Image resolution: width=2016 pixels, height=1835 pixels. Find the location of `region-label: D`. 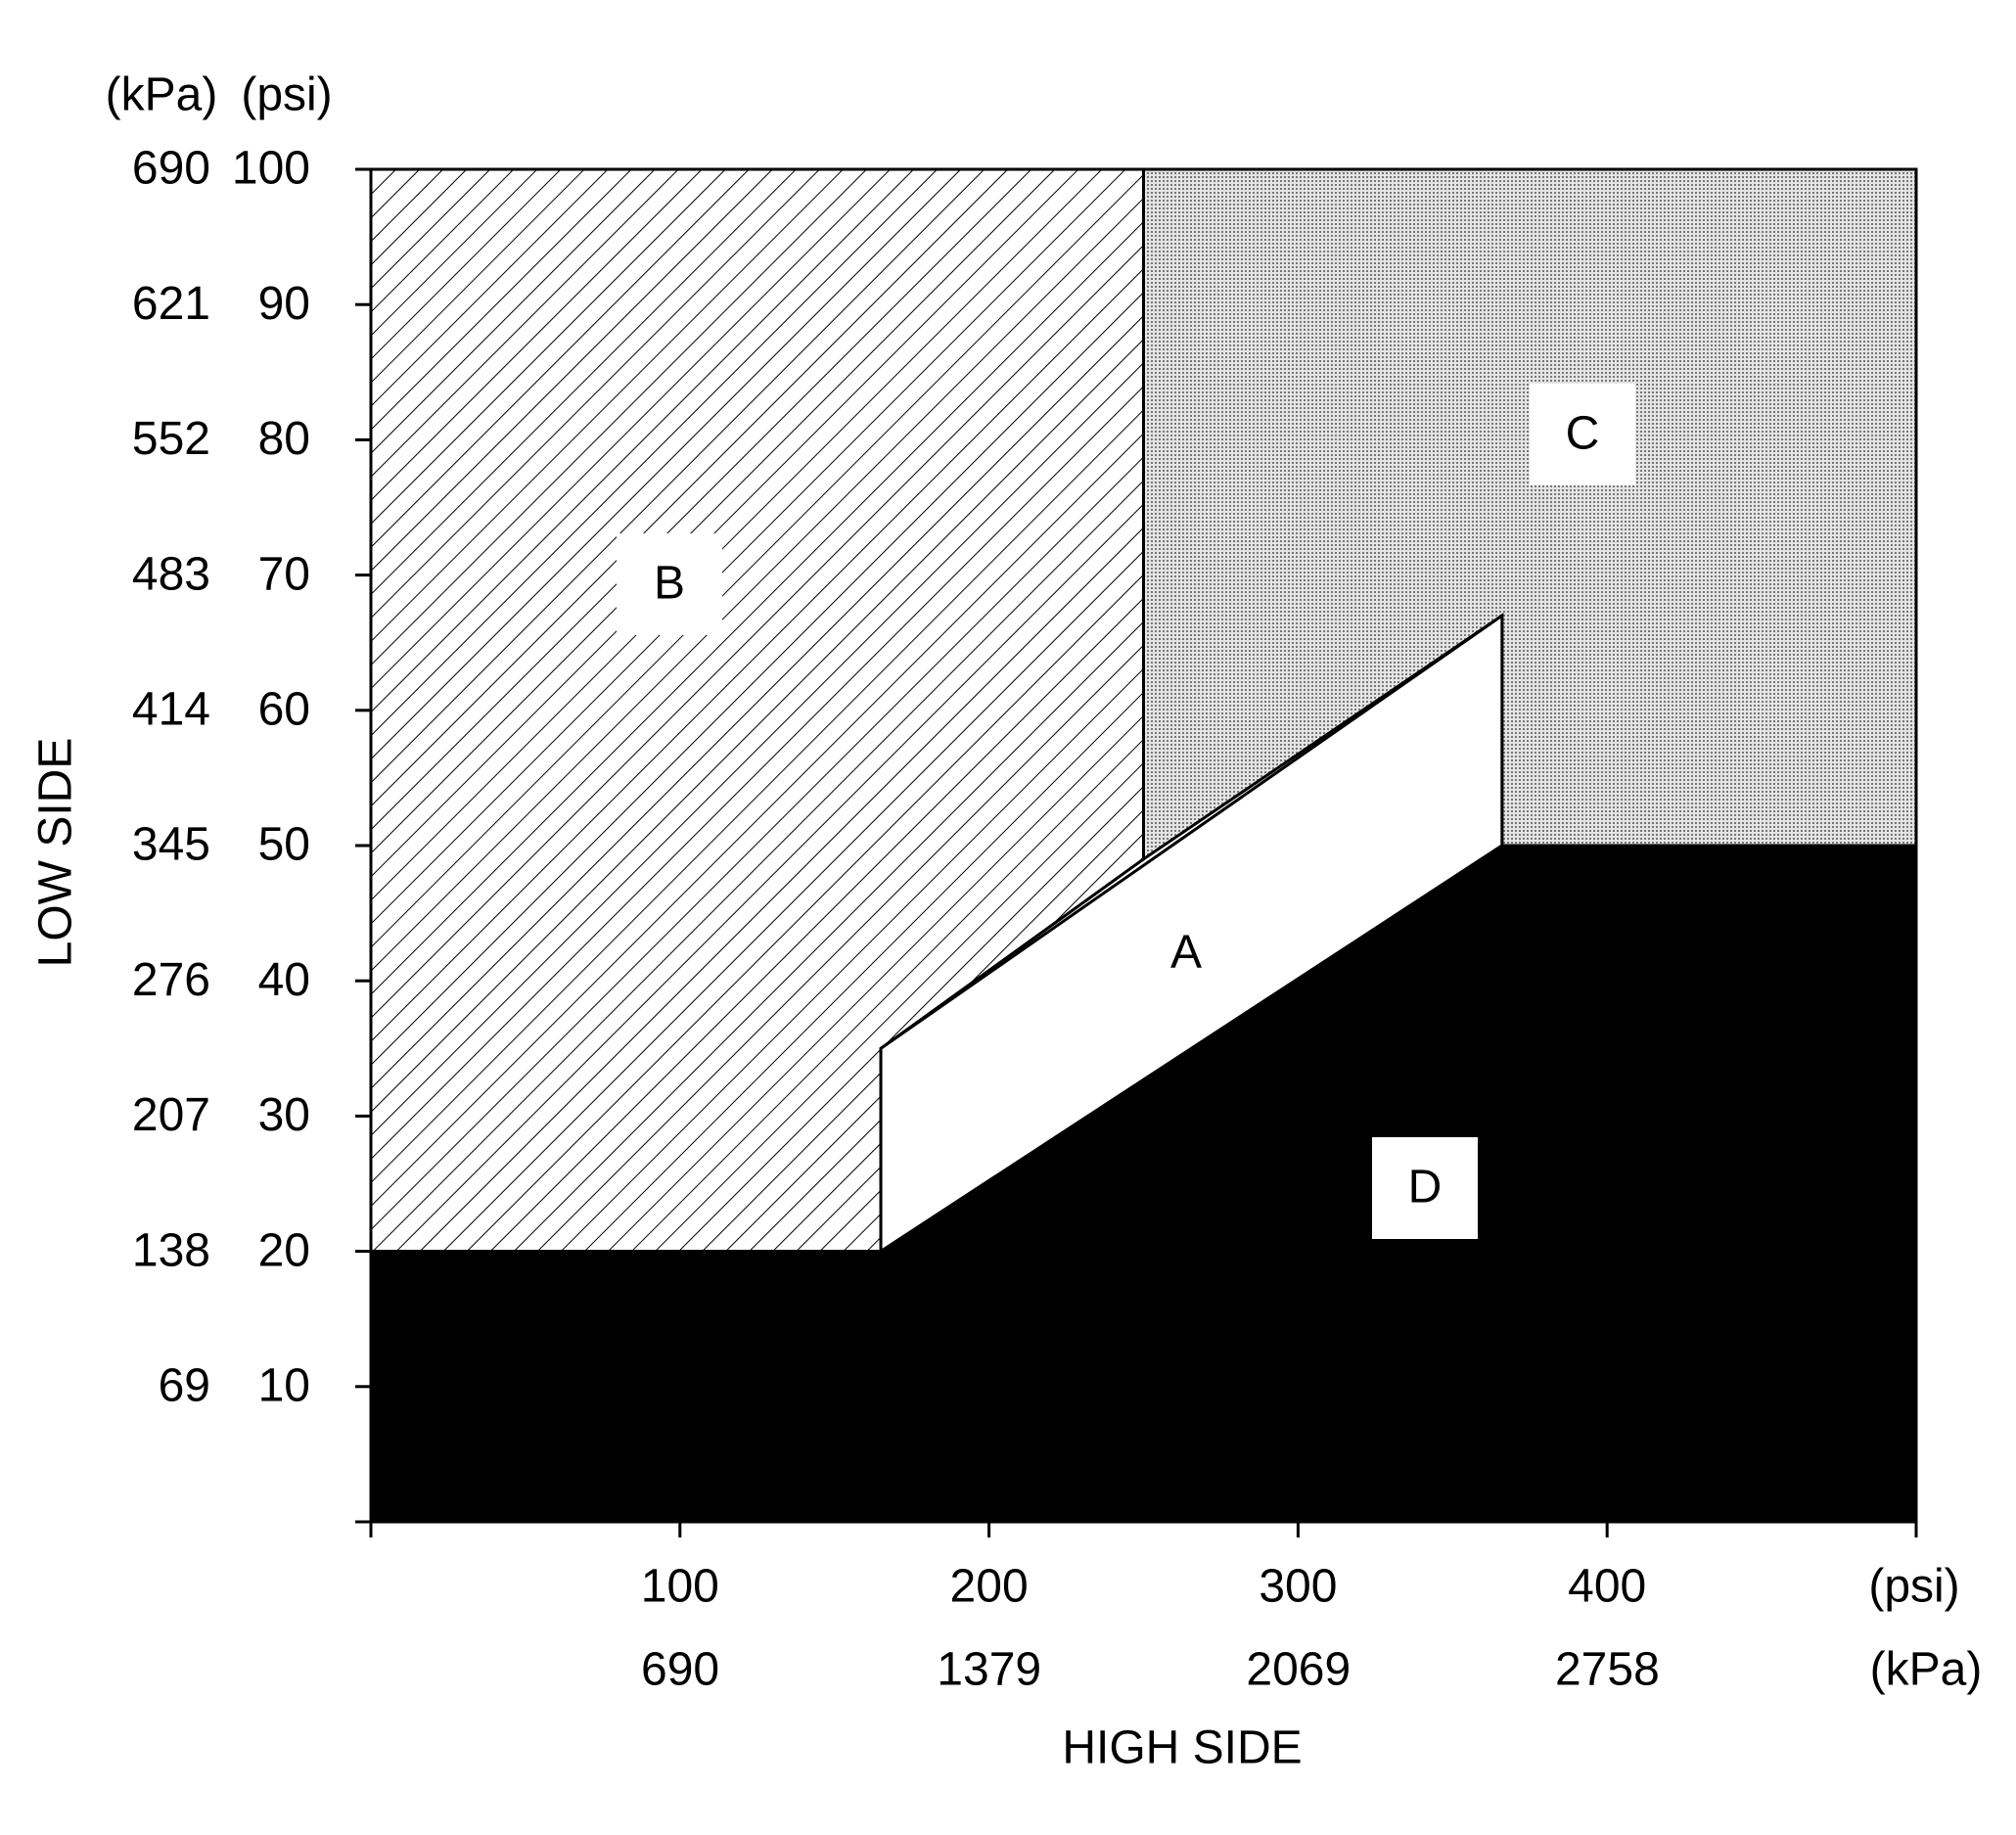

region-label: D is located at coordinates (1425, 1188).